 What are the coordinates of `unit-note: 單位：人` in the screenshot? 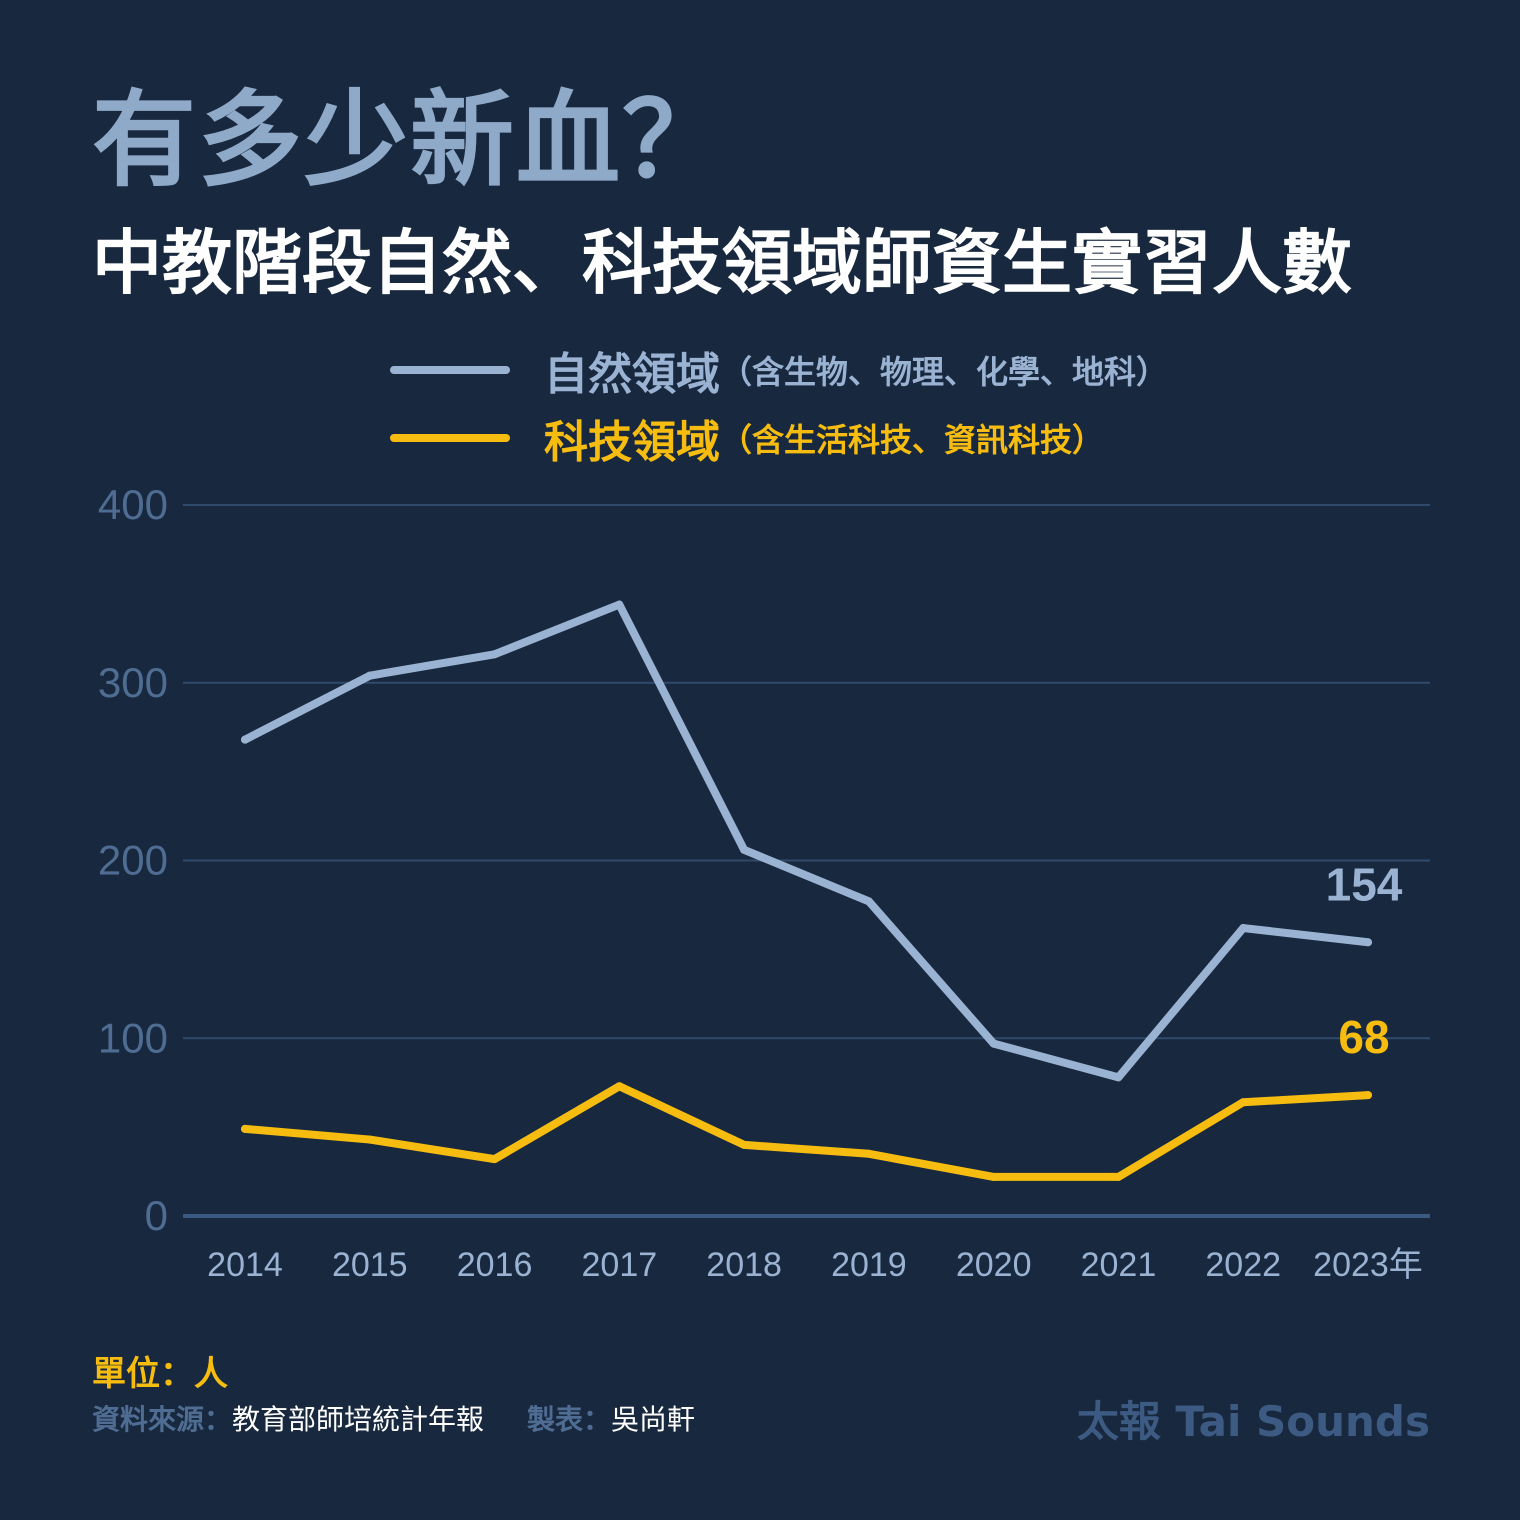 It's located at (160, 1374).